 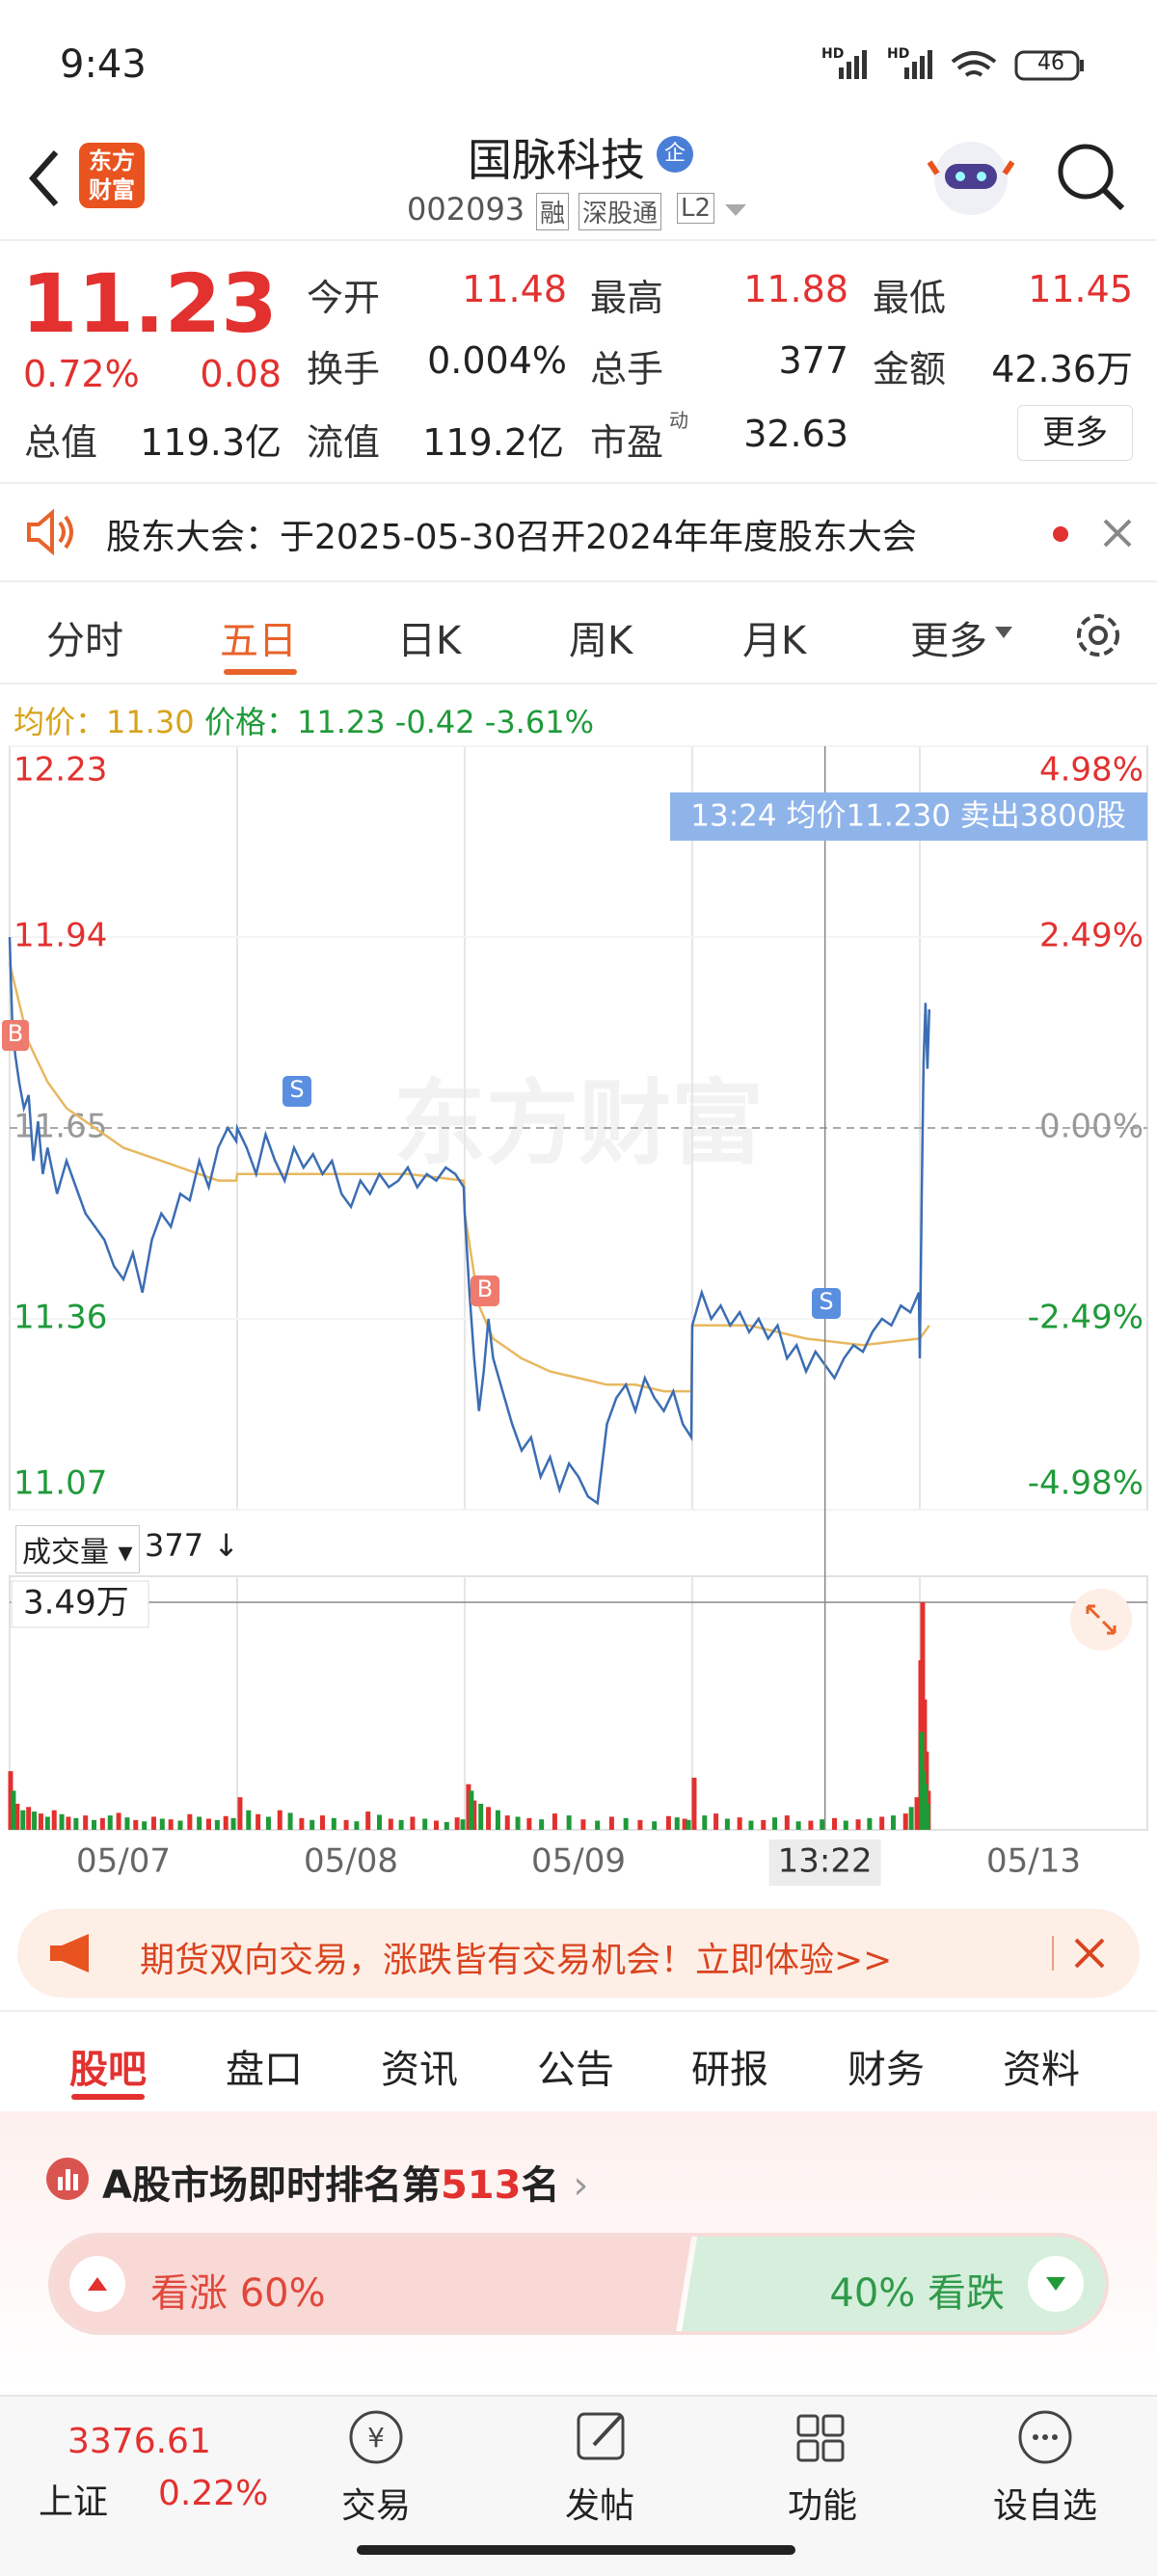 What do you see at coordinates (399, 720) in the screenshot?
I see `info: 价格：11.23 -0.42 -3.61%` at bounding box center [399, 720].